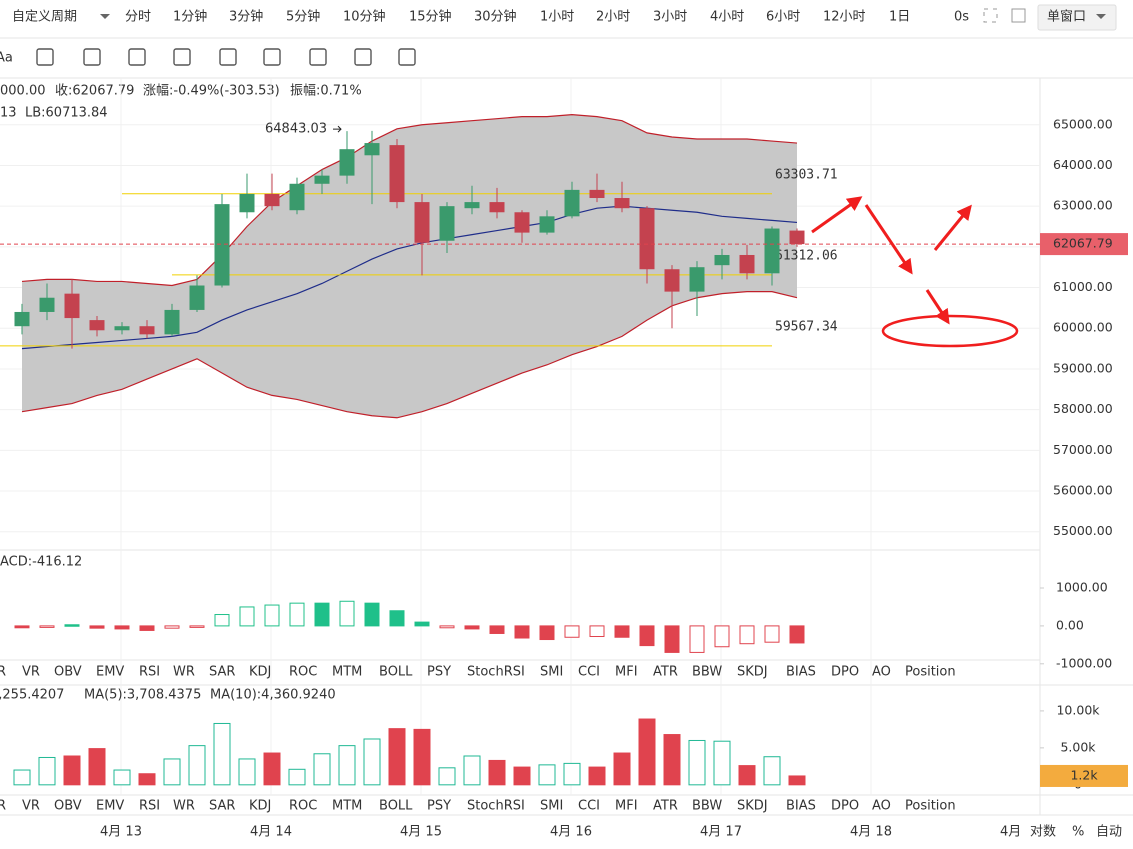 Image resolution: width=1133 pixels, height=849 pixels. I want to click on footer-control: 对数, so click(1043, 832).